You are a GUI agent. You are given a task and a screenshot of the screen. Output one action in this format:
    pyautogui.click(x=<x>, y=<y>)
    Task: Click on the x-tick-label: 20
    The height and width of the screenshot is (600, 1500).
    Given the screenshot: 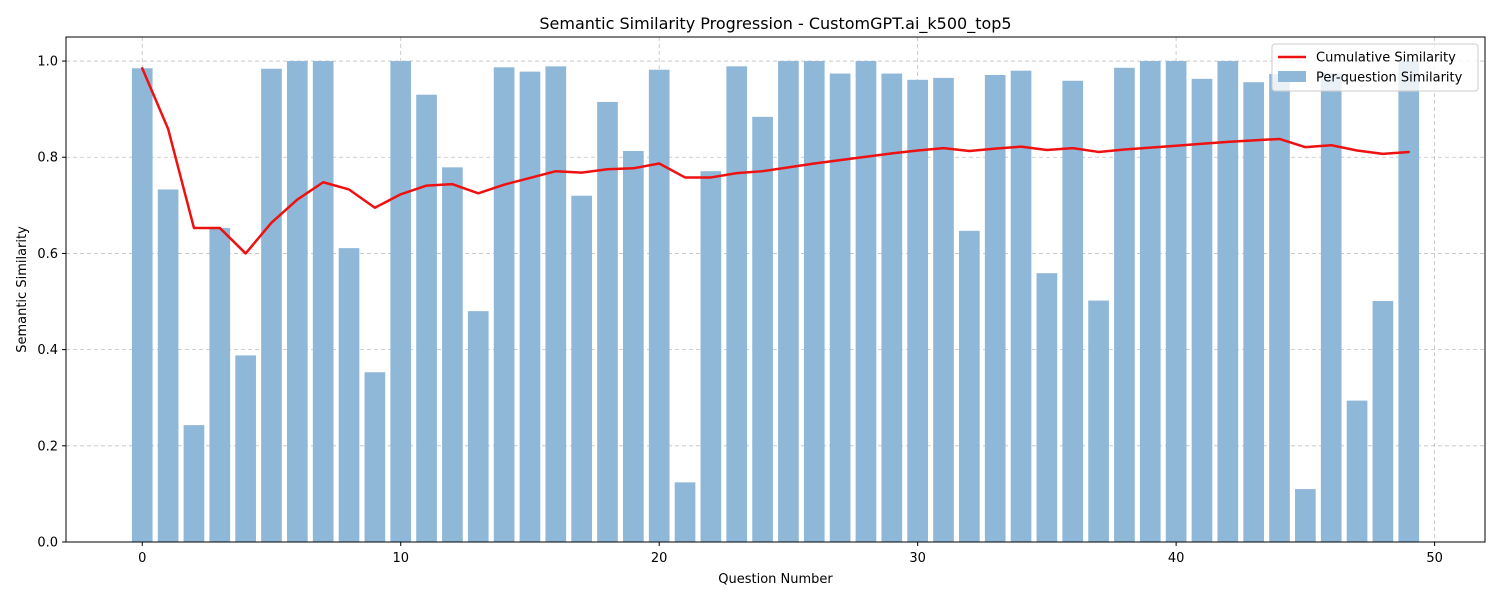 What is the action you would take?
    pyautogui.click(x=659, y=558)
    